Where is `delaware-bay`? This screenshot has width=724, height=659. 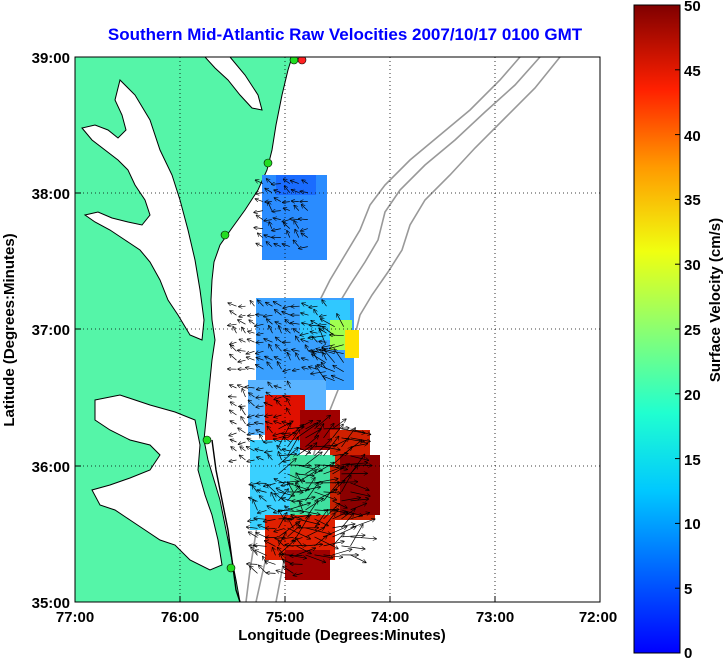 delaware-bay is located at coordinates (233, 84).